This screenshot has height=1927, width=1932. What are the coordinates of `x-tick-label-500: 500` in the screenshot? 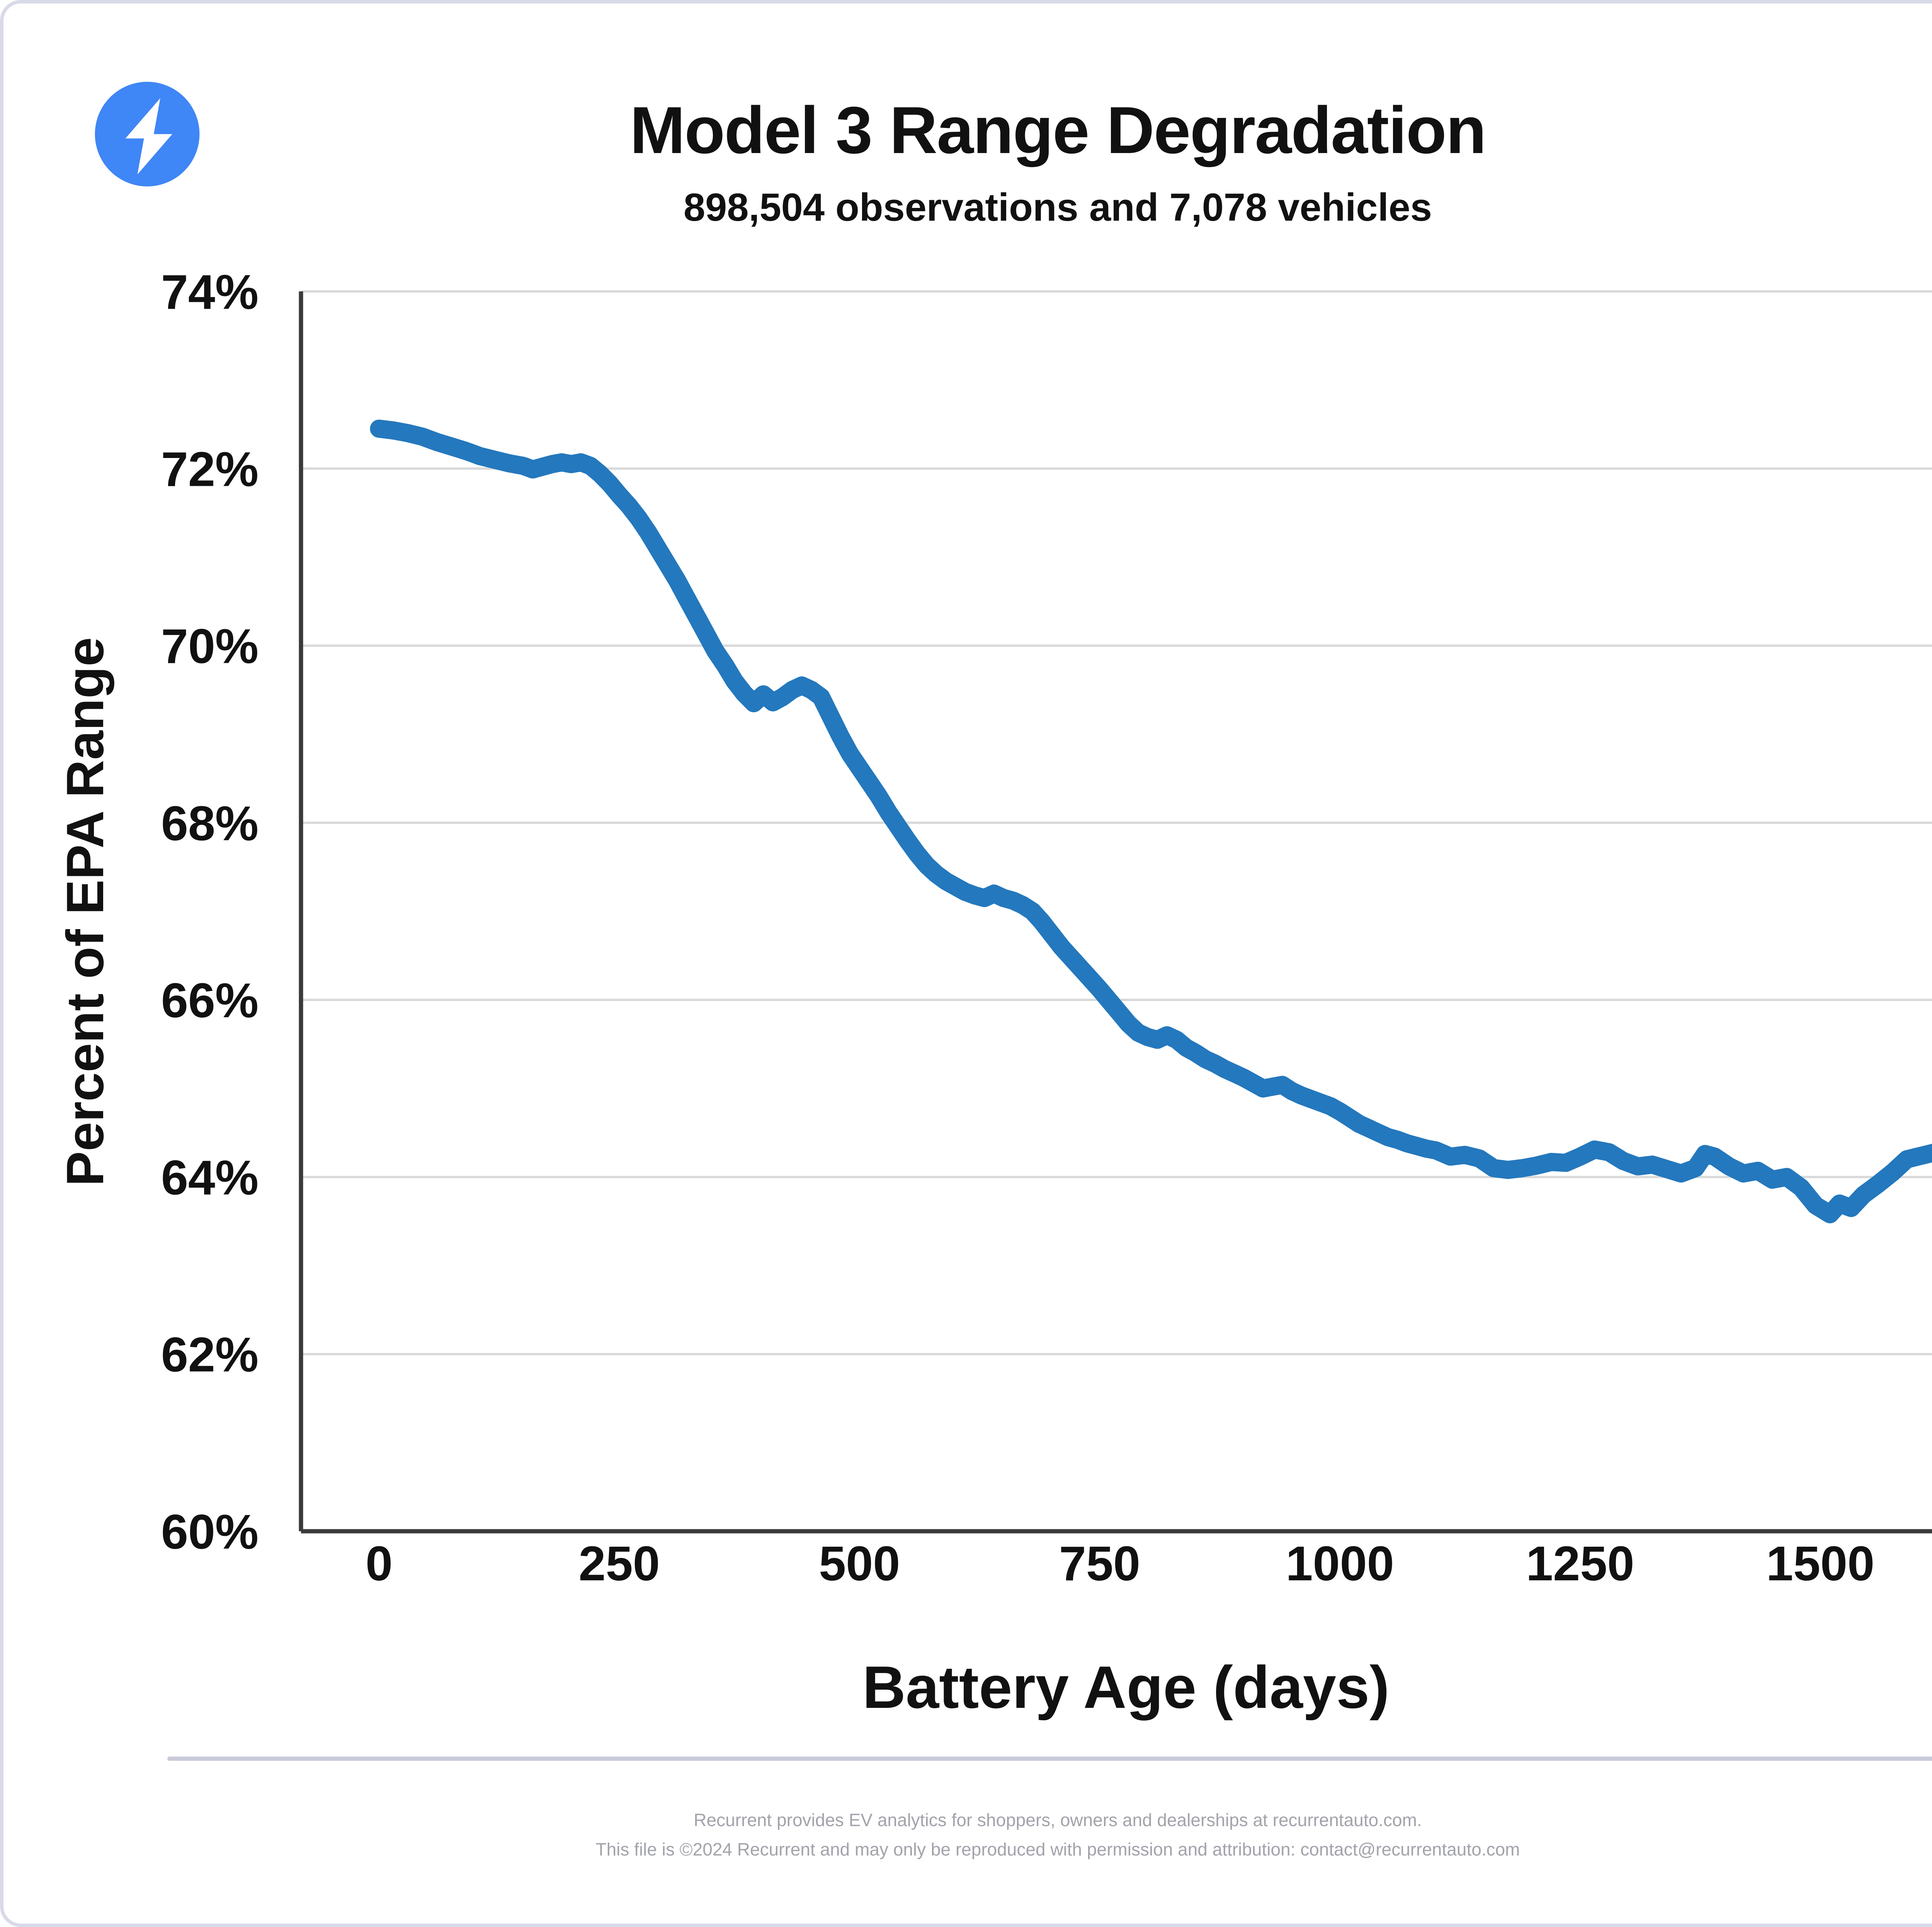 It's located at (859, 1563).